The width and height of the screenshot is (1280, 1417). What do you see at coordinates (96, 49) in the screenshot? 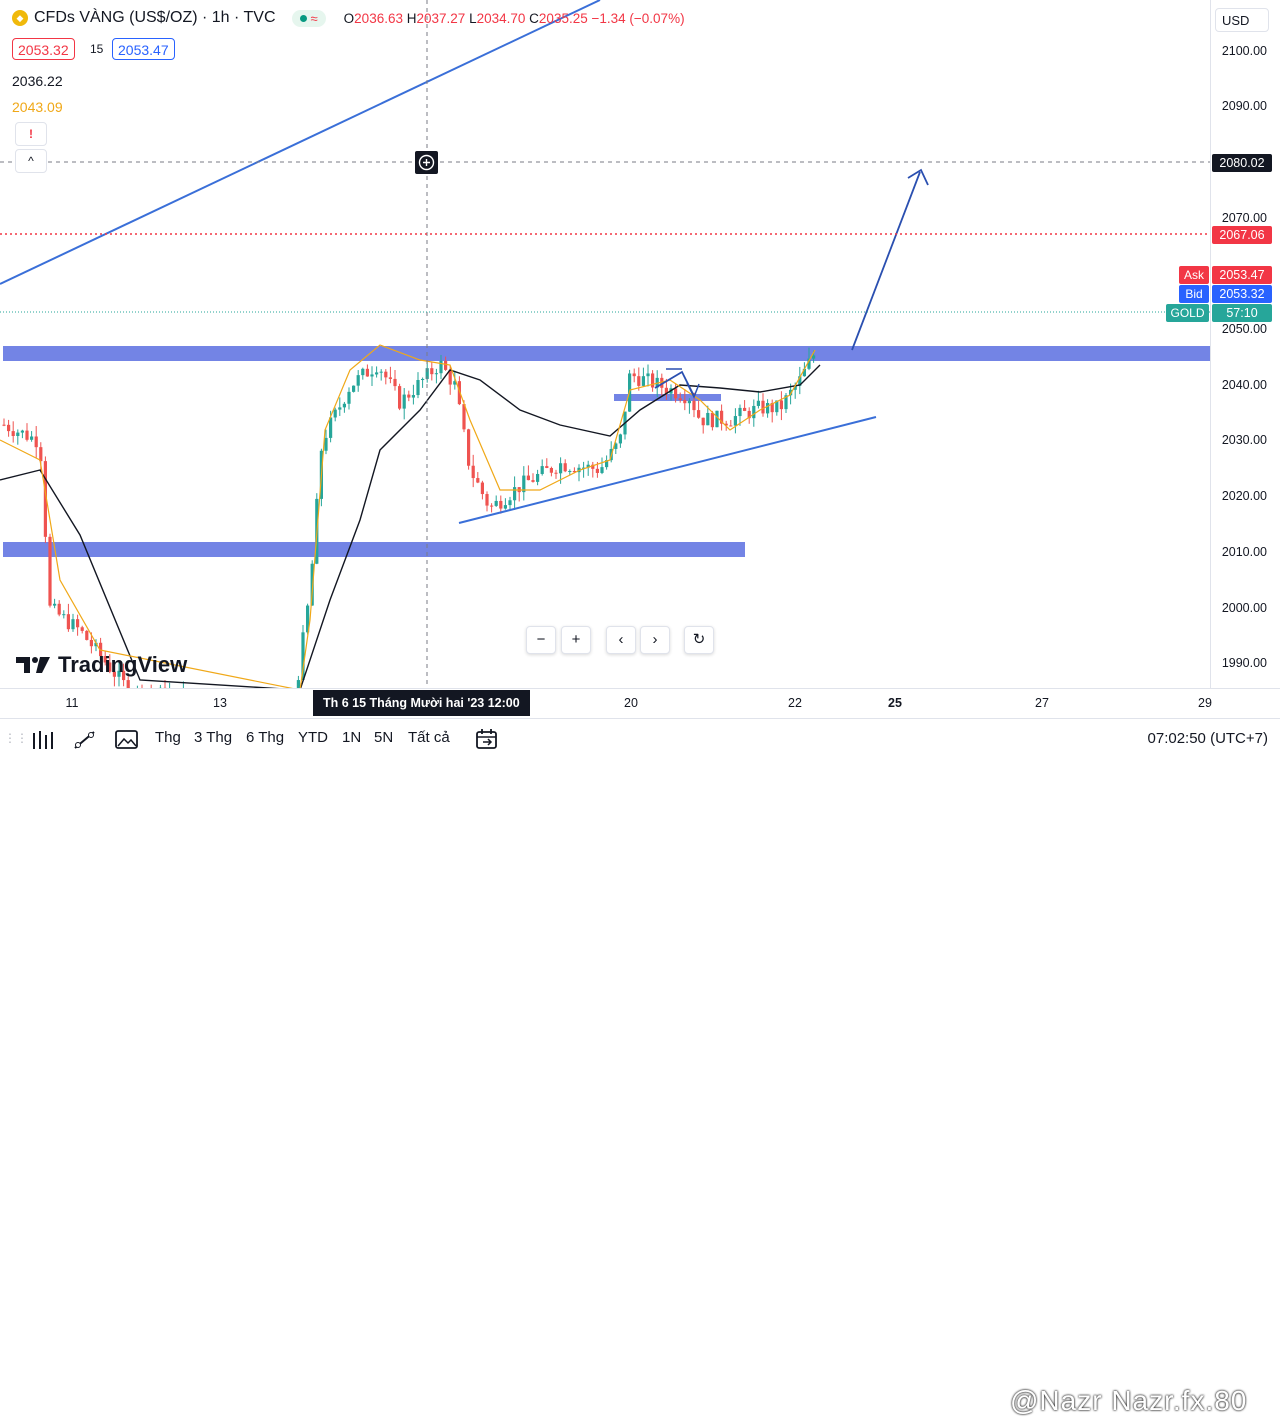
I see `spread-value: 15` at bounding box center [96, 49].